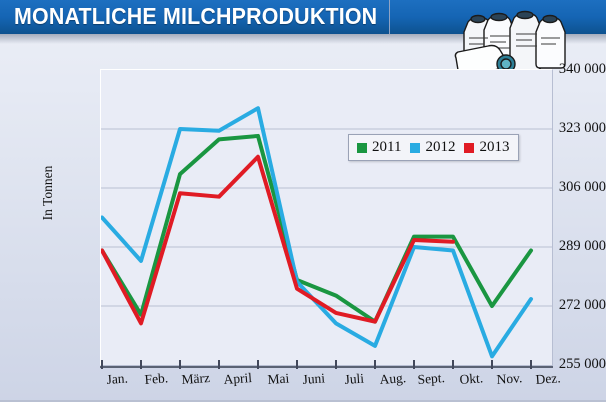 The width and height of the screenshot is (606, 402). I want to click on x-tick-label: Feb., so click(156, 378).